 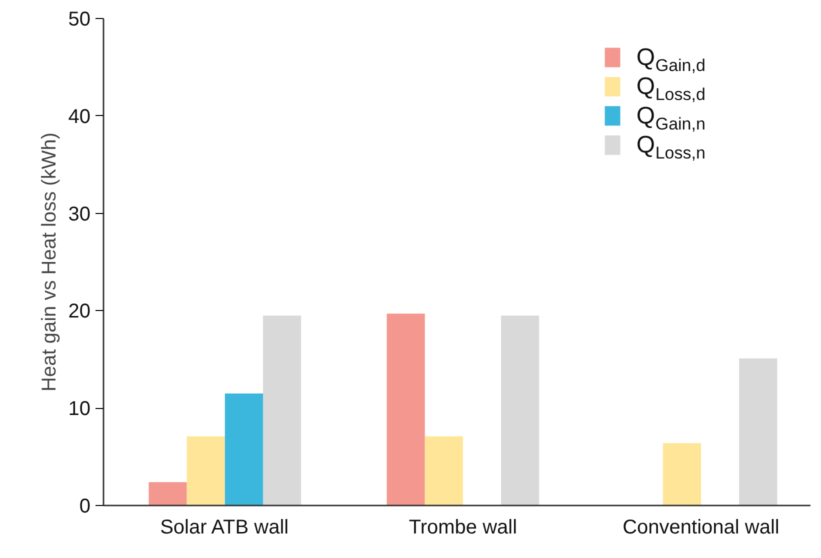 I want to click on y-tick-label: 30, so click(x=79, y=214).